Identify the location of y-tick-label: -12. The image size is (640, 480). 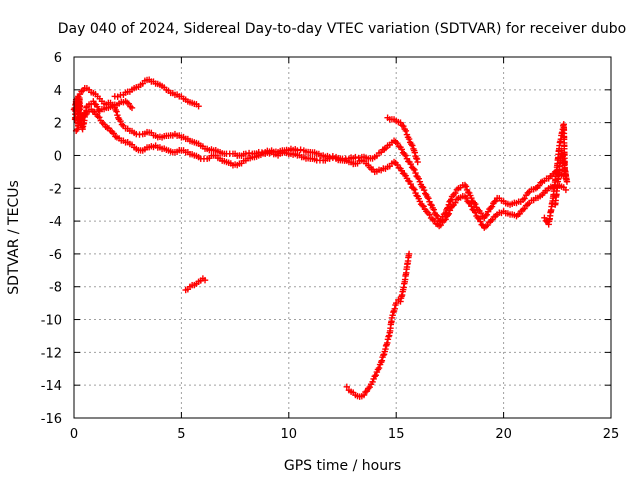
(51, 353).